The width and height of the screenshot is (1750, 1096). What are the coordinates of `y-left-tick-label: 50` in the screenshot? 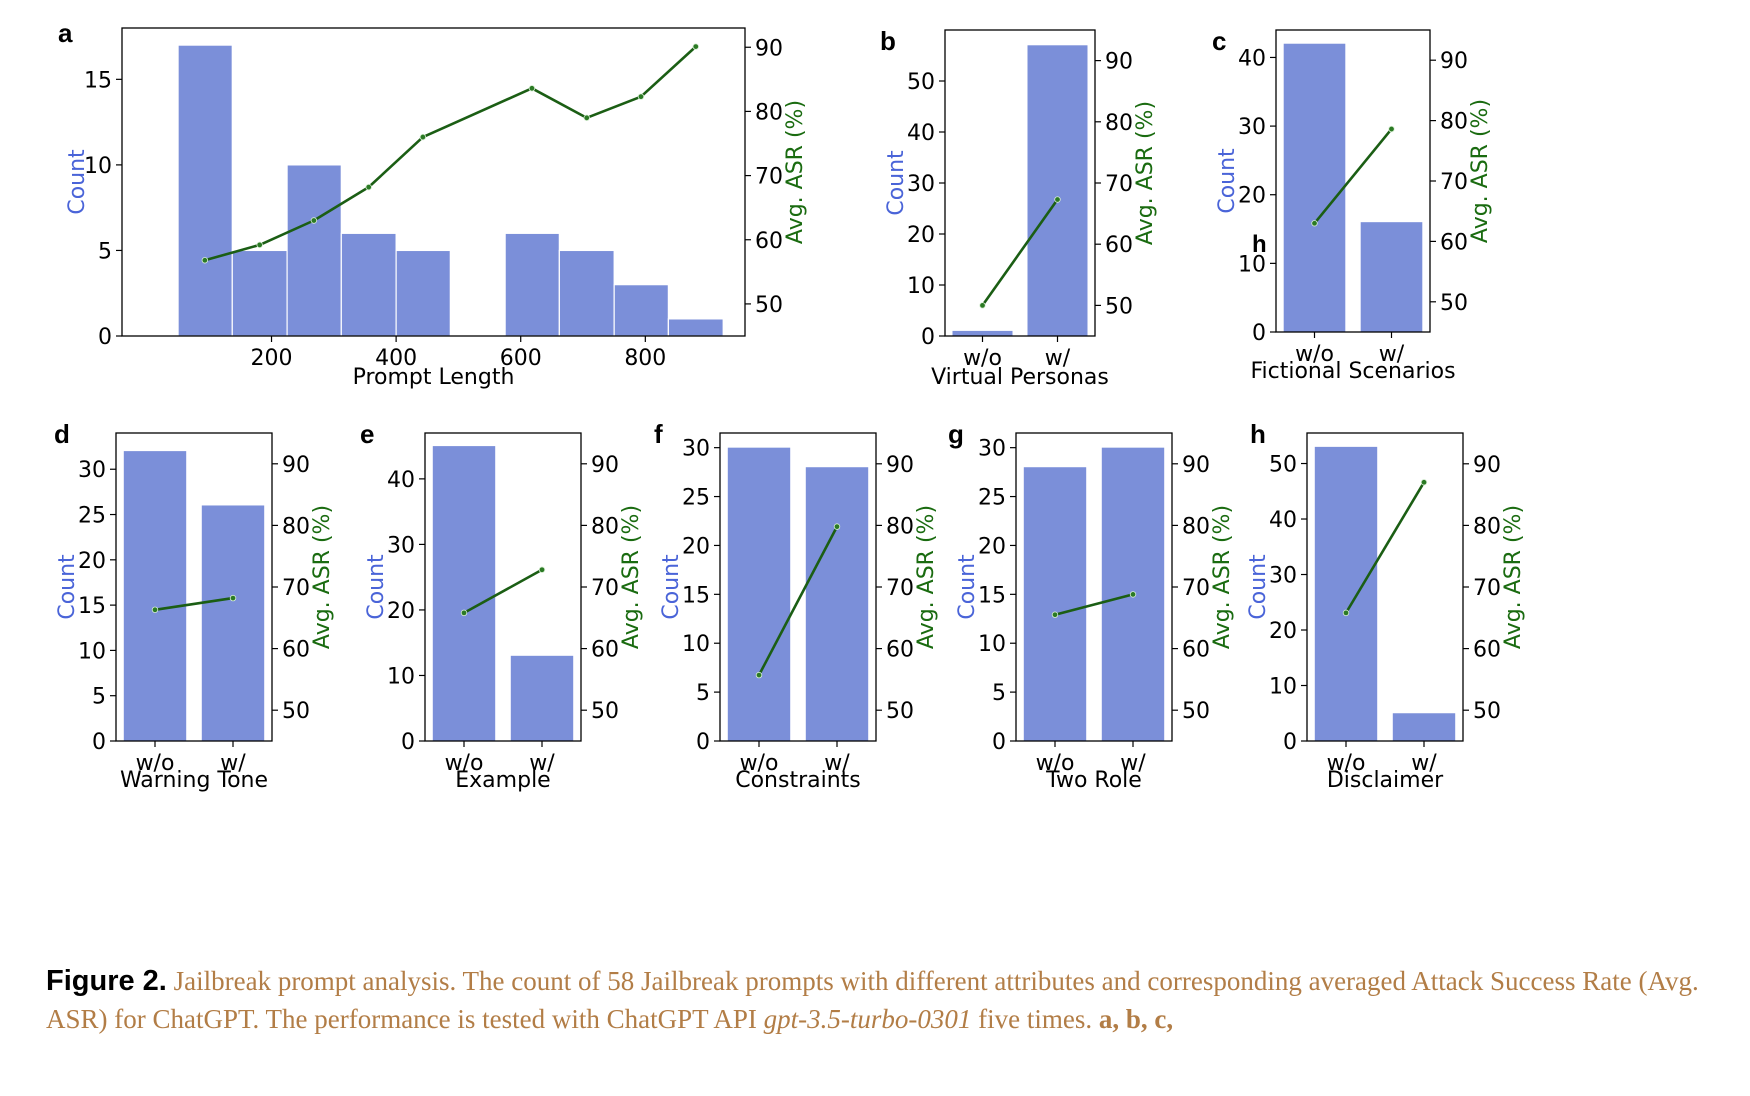 It's located at (1283, 465).